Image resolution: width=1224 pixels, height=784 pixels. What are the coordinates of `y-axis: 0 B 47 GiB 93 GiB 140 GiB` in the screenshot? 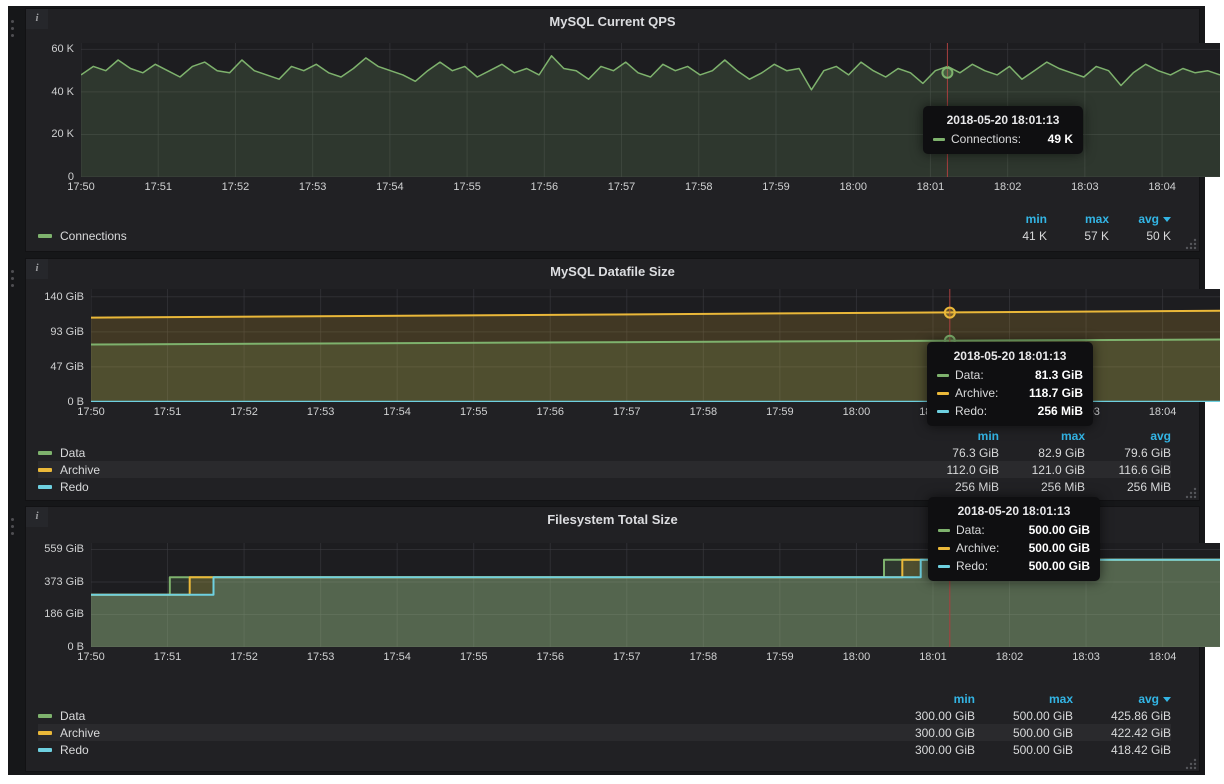 It's located at (55, 356).